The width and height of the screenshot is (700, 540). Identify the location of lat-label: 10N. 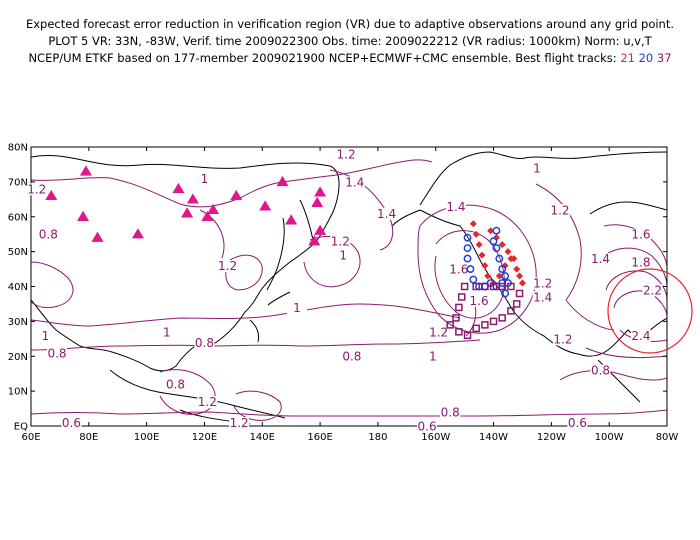
(18, 392).